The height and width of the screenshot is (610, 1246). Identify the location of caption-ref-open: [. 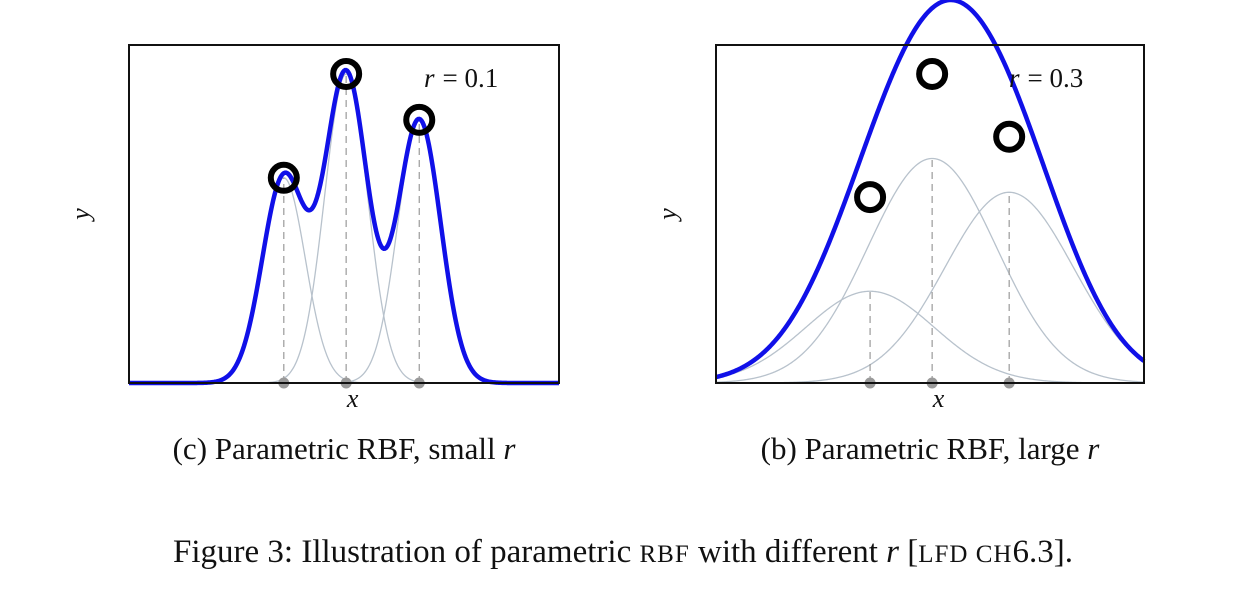
(909, 552).